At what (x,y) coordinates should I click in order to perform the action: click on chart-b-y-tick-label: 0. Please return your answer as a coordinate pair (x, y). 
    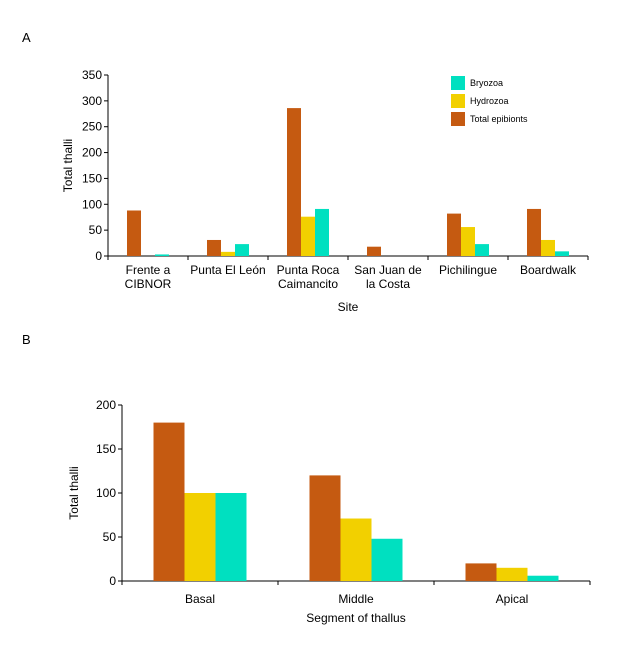
    Looking at the image, I should click on (112, 581).